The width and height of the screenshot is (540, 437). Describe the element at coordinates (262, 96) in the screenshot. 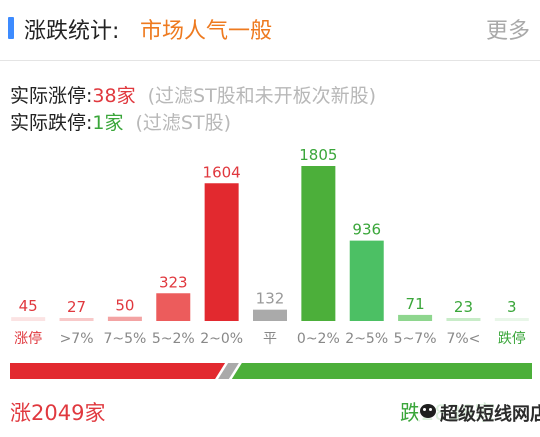

I see `limit-up-note: (过滤ST股和未开板次新股)` at that location.